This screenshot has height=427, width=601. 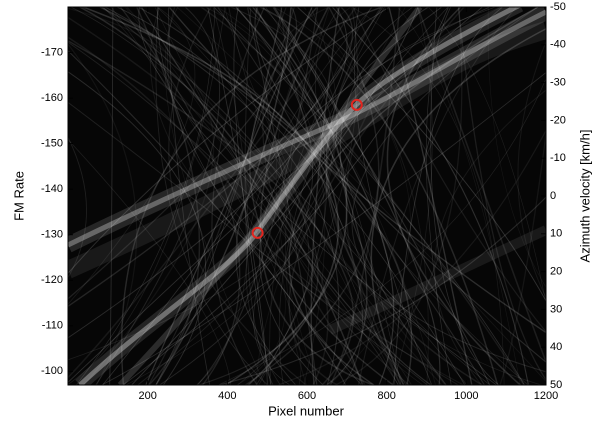 I want to click on x-tick-label: 400, so click(x=227, y=396).